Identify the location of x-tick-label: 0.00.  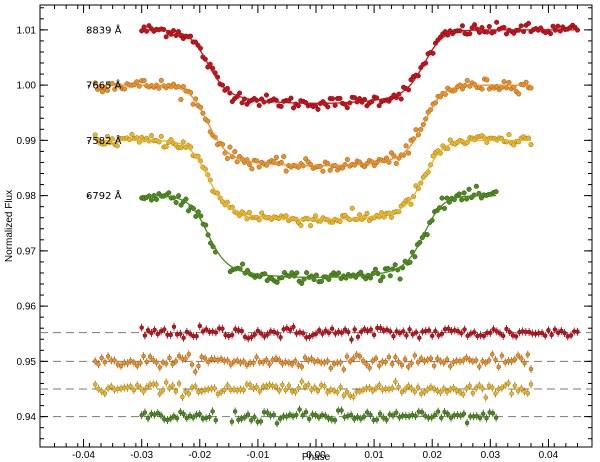
(316, 455).